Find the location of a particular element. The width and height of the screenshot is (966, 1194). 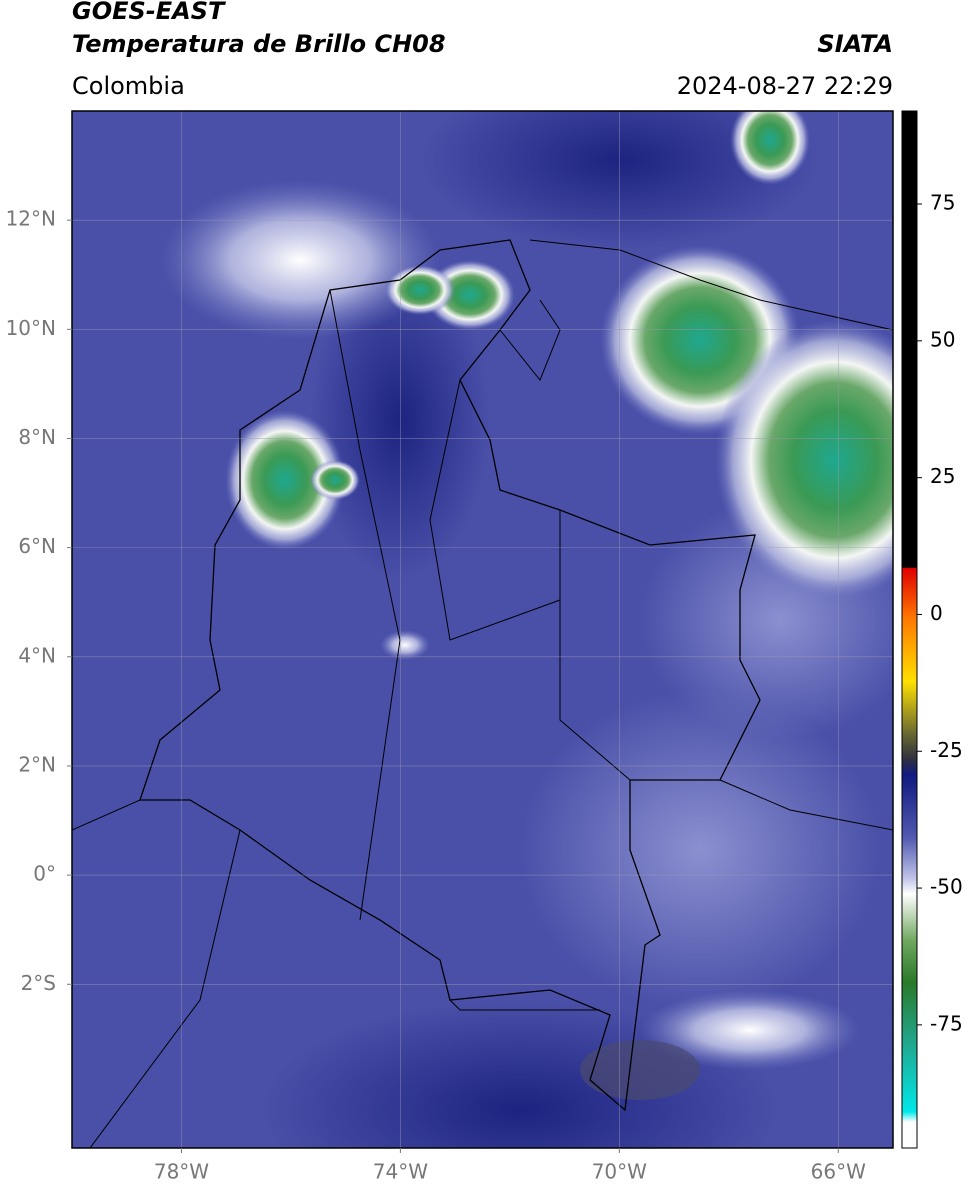

lat-tick-label: 8°N is located at coordinates (37, 437).